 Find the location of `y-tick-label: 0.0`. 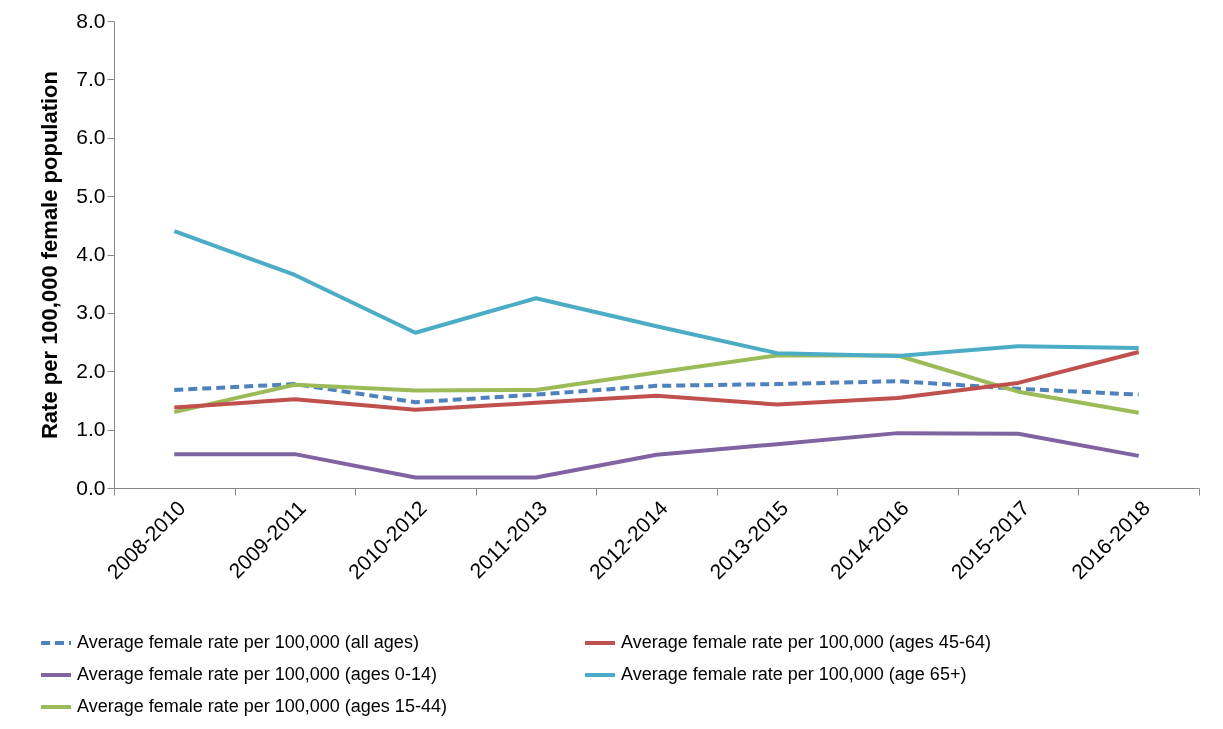

y-tick-label: 0.0 is located at coordinates (91, 487).